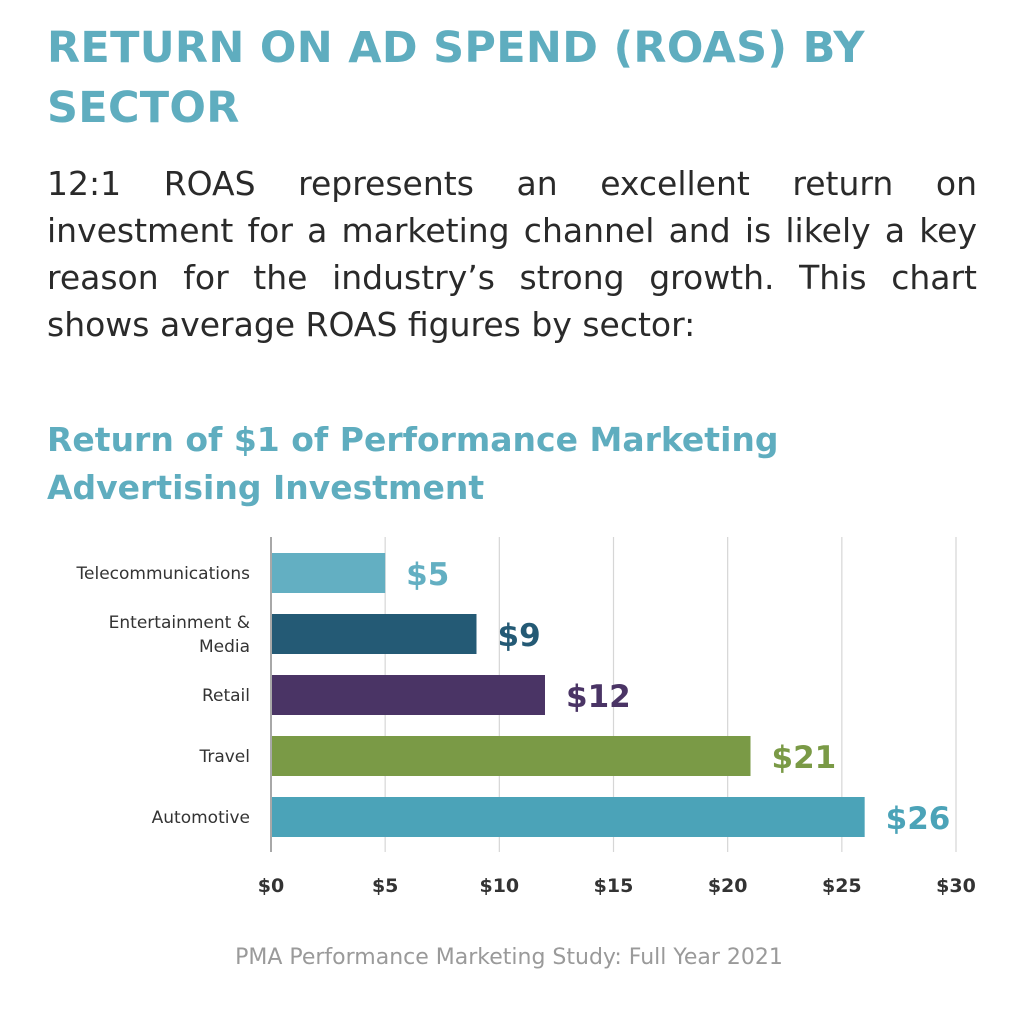 This screenshot has width=1030, height=1010. I want to click on data-label: $9, so click(519, 636).